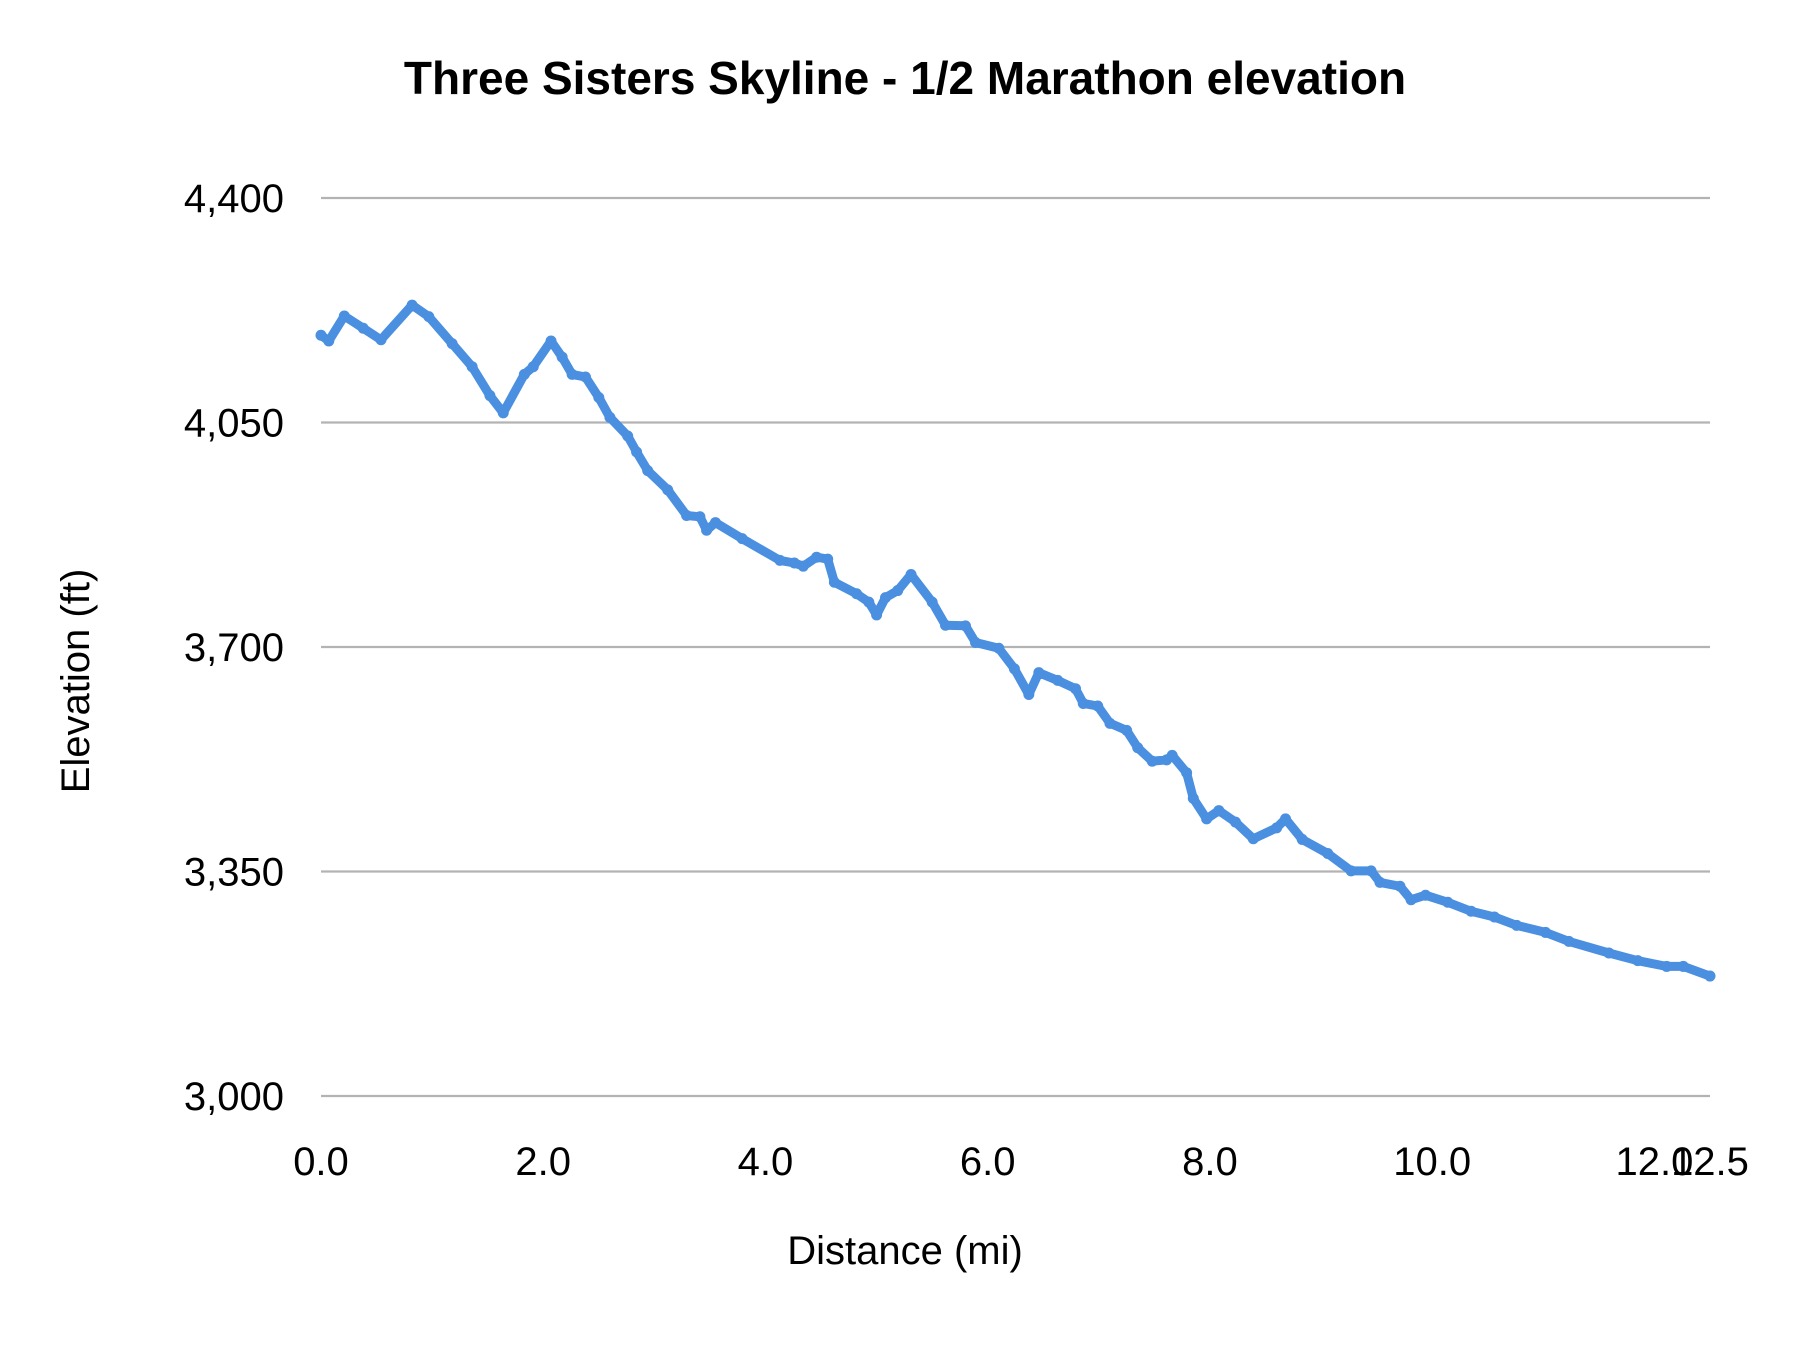 The image size is (1800, 1350). I want to click on x-tick-label: 10.0, so click(1432, 1162).